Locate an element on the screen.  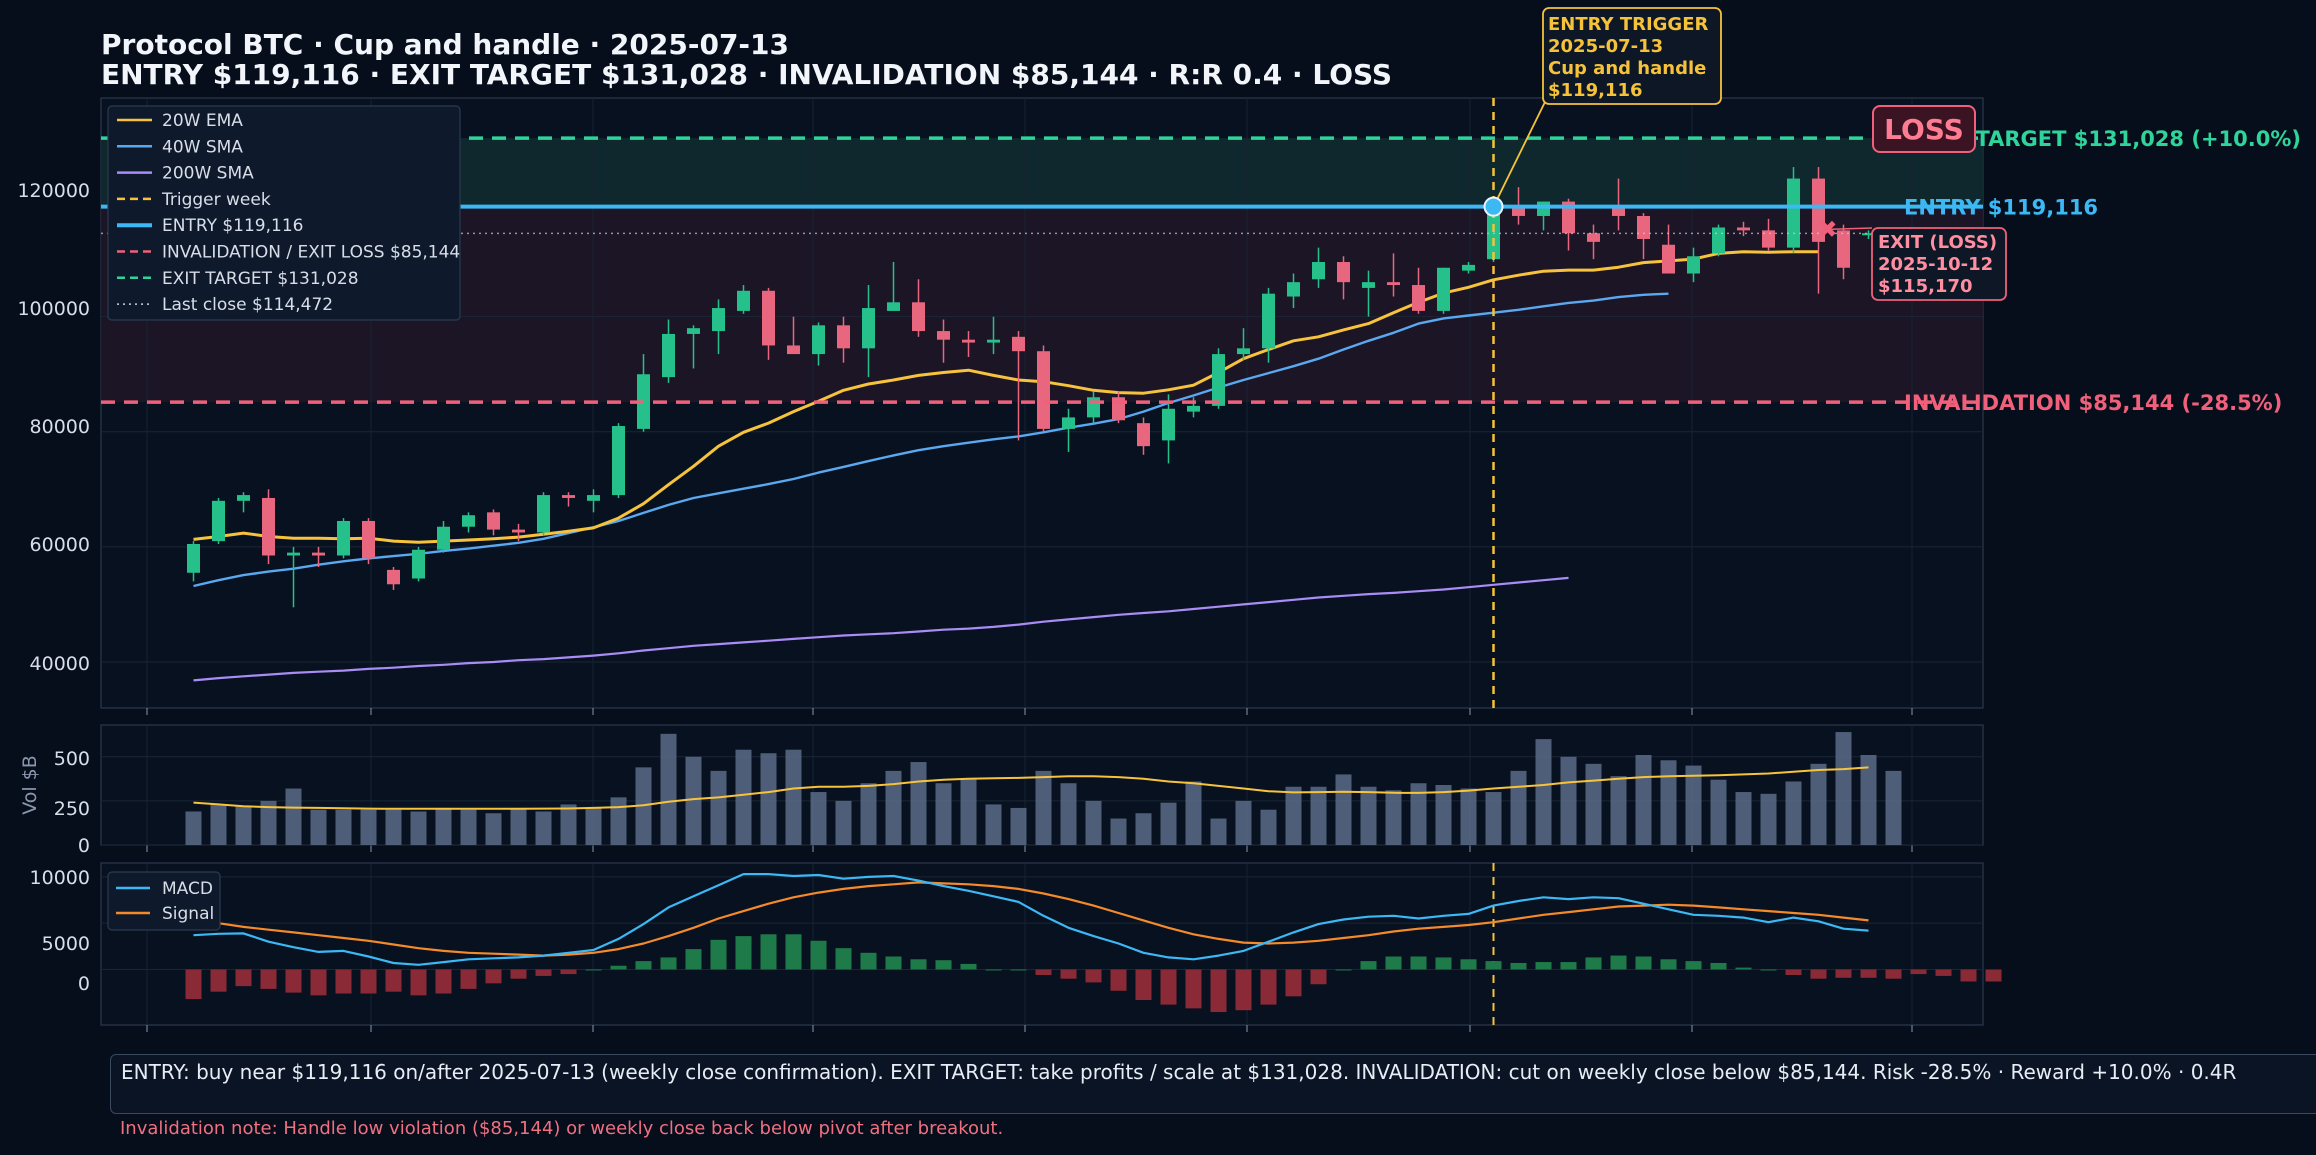
legend-entry: 200W SMA is located at coordinates (208, 174).